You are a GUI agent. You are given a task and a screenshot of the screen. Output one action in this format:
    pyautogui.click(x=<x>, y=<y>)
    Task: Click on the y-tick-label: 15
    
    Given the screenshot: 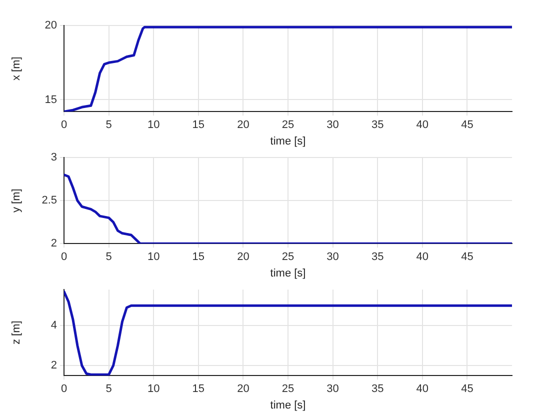 What is the action you would take?
    pyautogui.click(x=50, y=100)
    